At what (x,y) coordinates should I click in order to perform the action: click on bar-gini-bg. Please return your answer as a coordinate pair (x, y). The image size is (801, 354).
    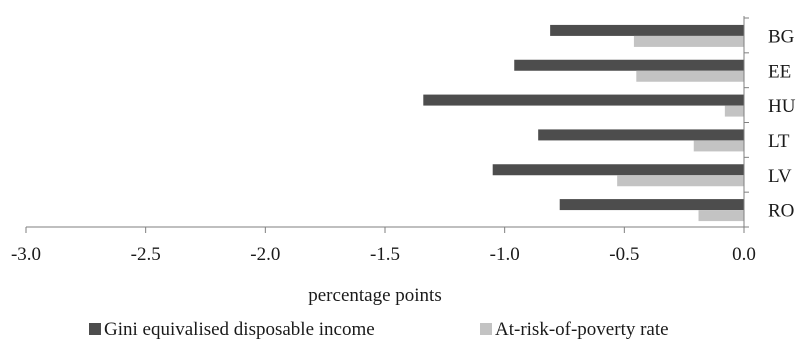
    Looking at the image, I should click on (647, 30).